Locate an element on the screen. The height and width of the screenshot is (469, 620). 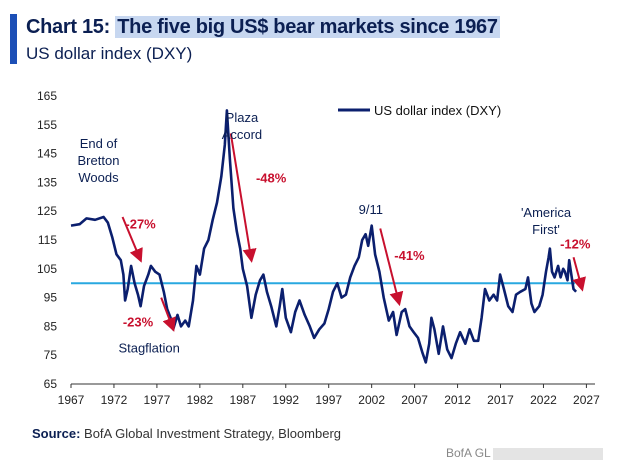
watermark-blur is located at coordinates (547, 453).